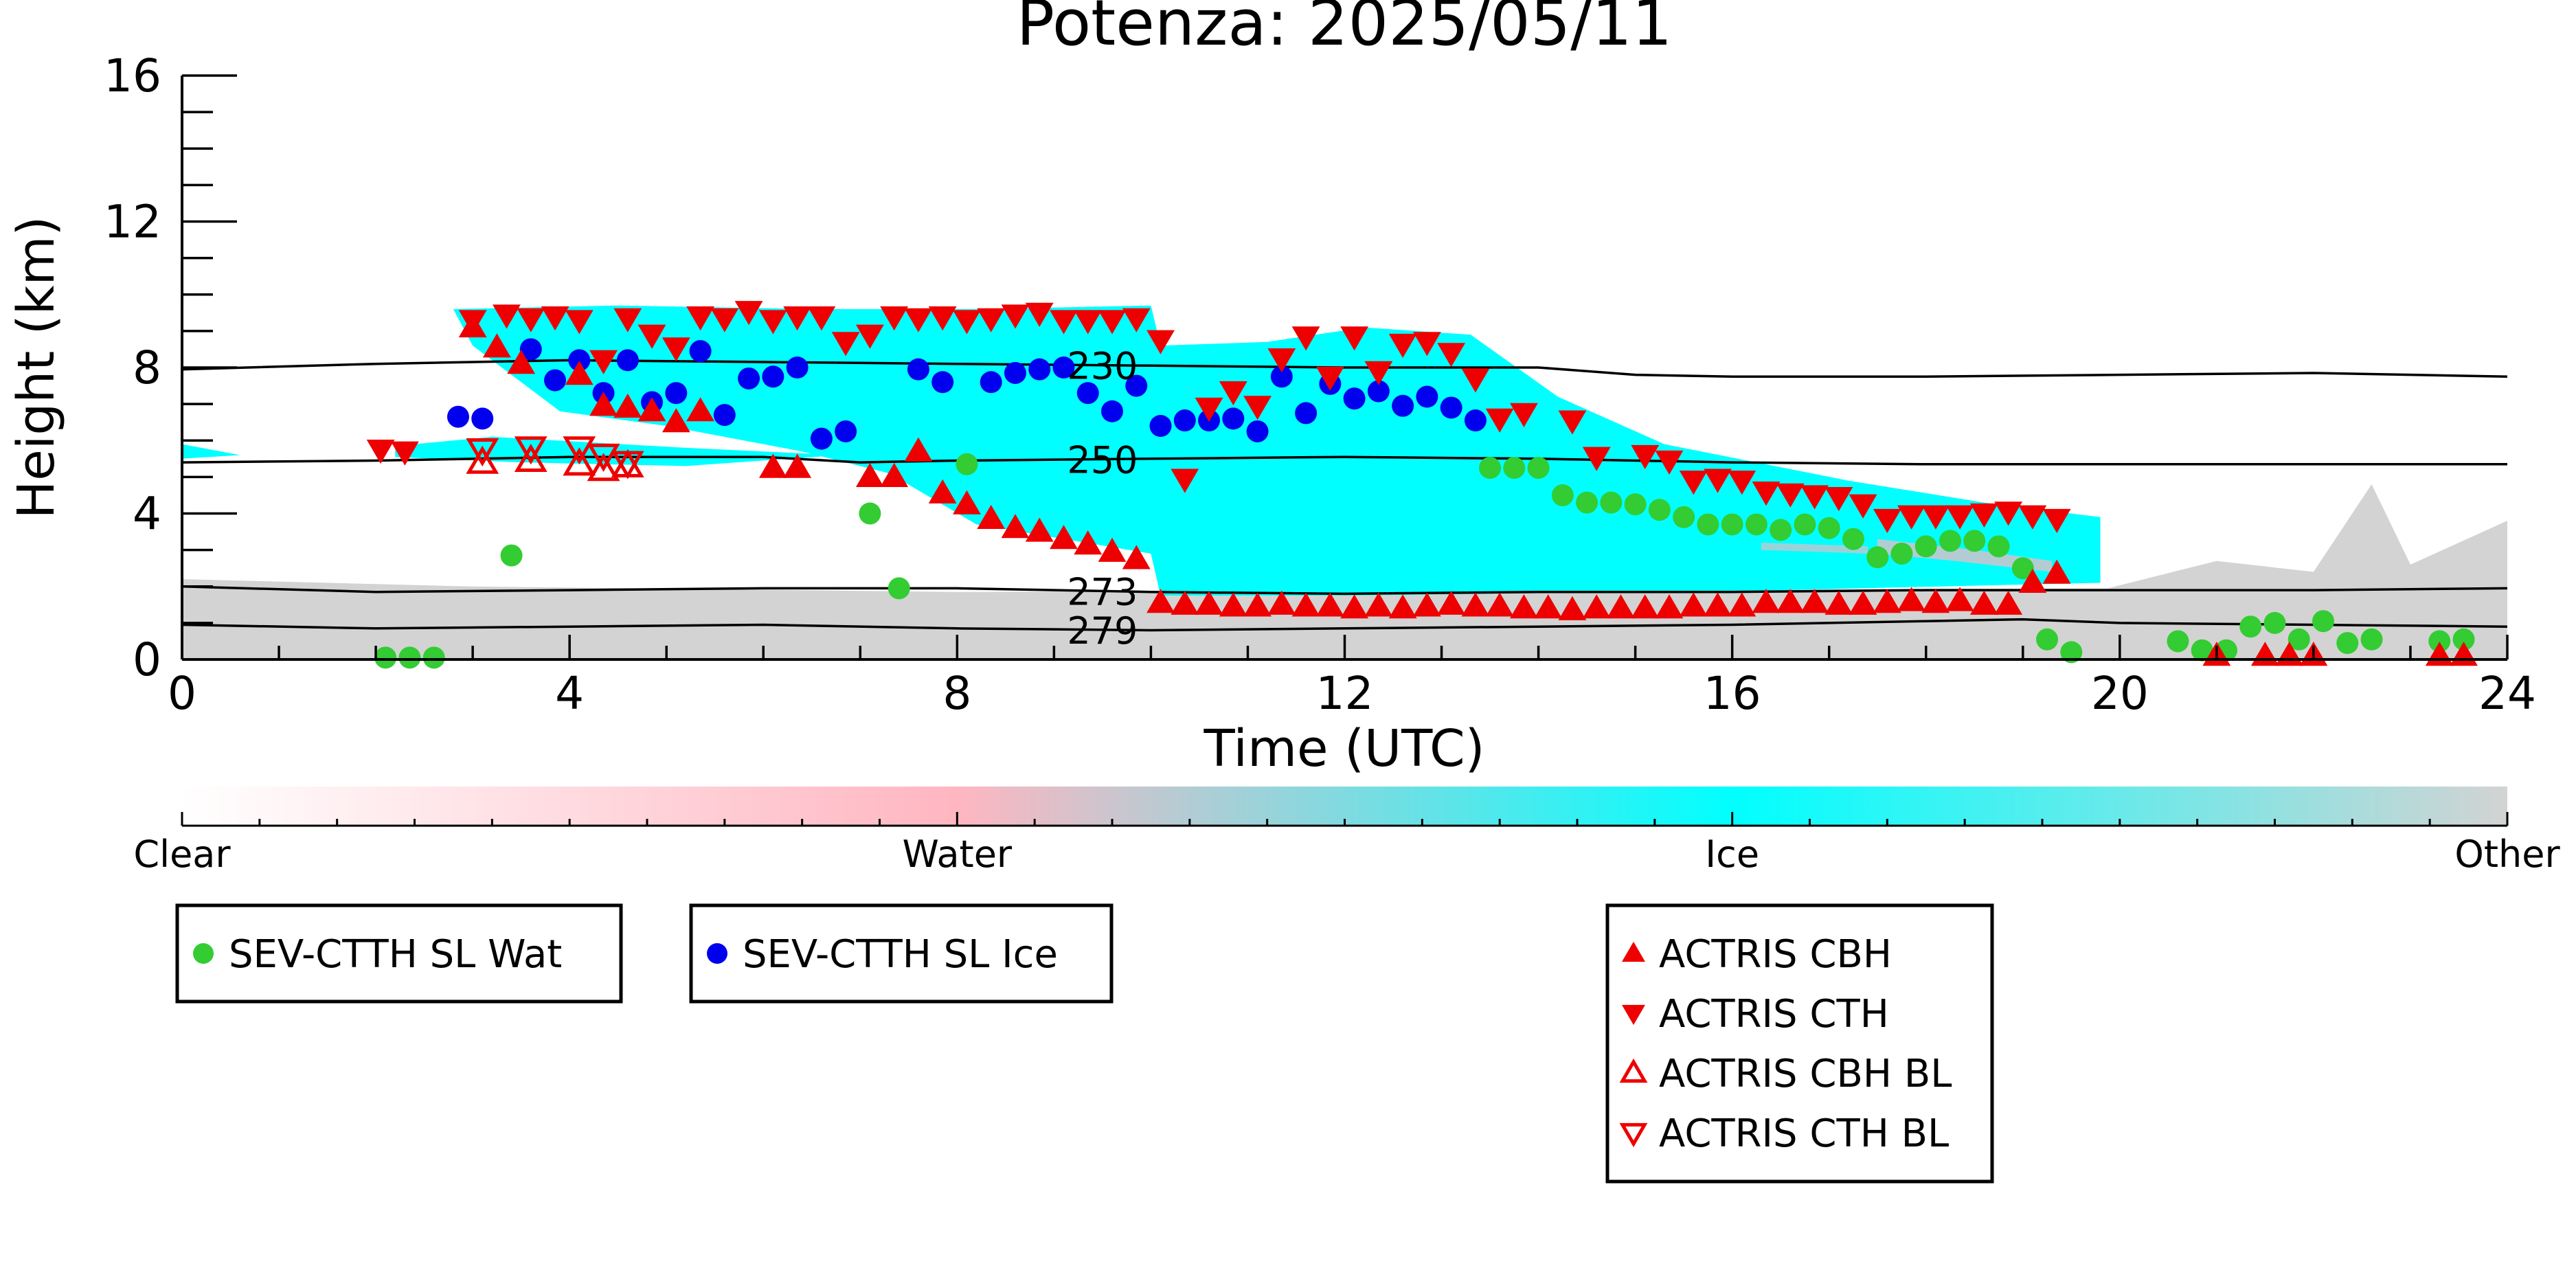 This screenshot has height=1288, width=2576. What do you see at coordinates (627, 465) in the screenshot?
I see `actris-cth-bl-point` at bounding box center [627, 465].